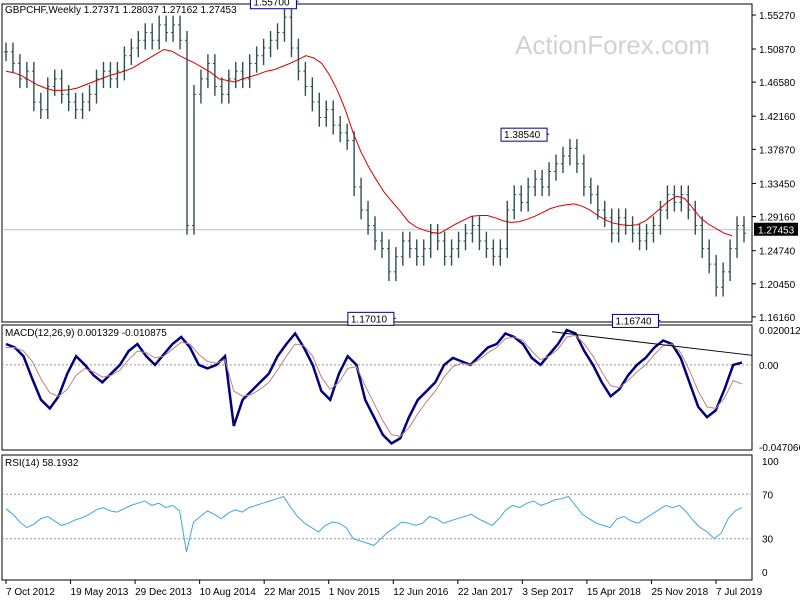  Describe the element at coordinates (633, 321) in the screenshot. I see `price-annotation-label: 1.16740` at that location.